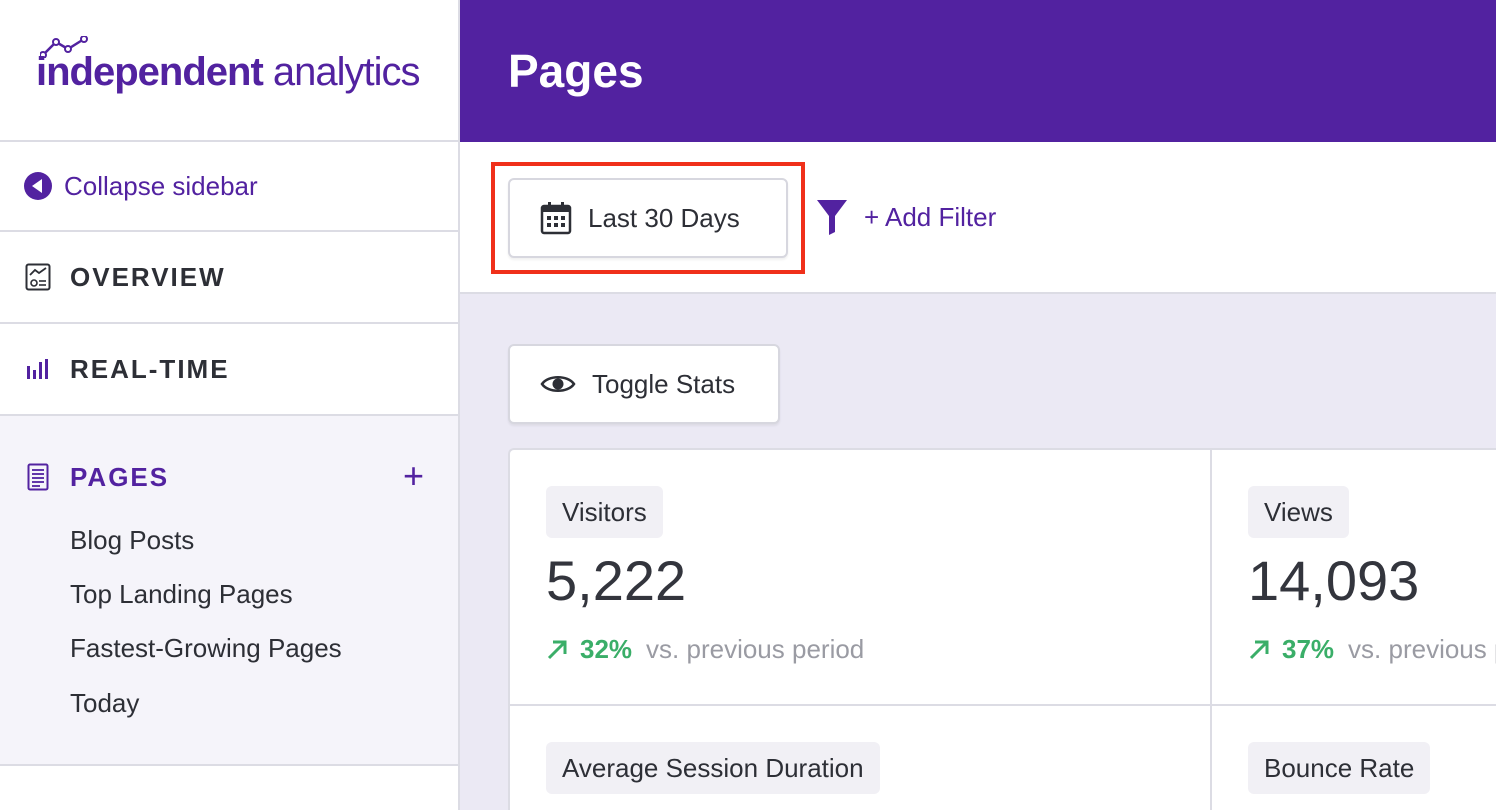 The height and width of the screenshot is (810, 1496). I want to click on add-filter-button: + Add Filter, so click(930, 217).